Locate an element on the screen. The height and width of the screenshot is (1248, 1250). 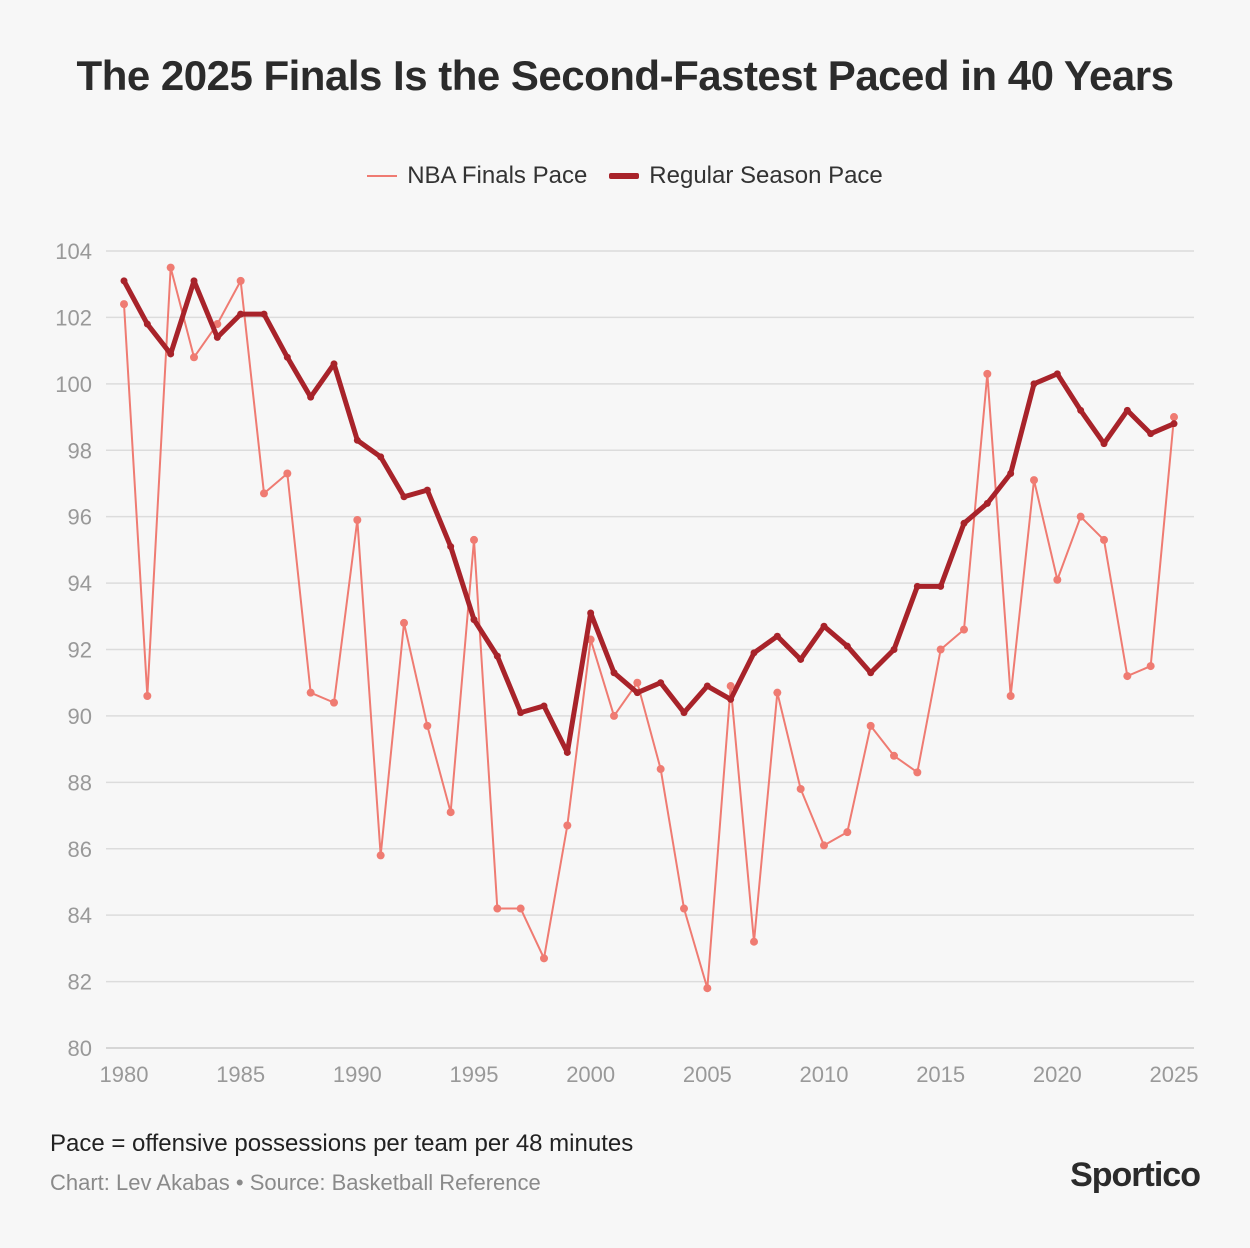
y-tick-label-102: 102 is located at coordinates (73, 317).